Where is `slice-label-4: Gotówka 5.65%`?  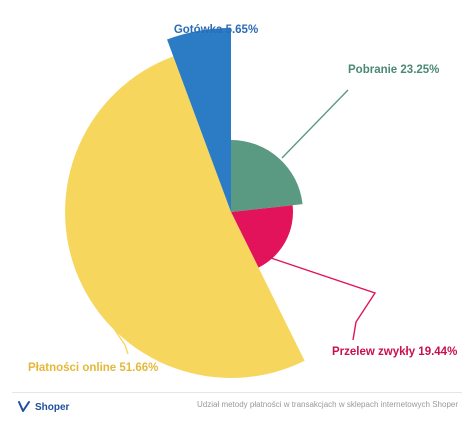 slice-label-4: Gotówka 5.65% is located at coordinates (216, 30).